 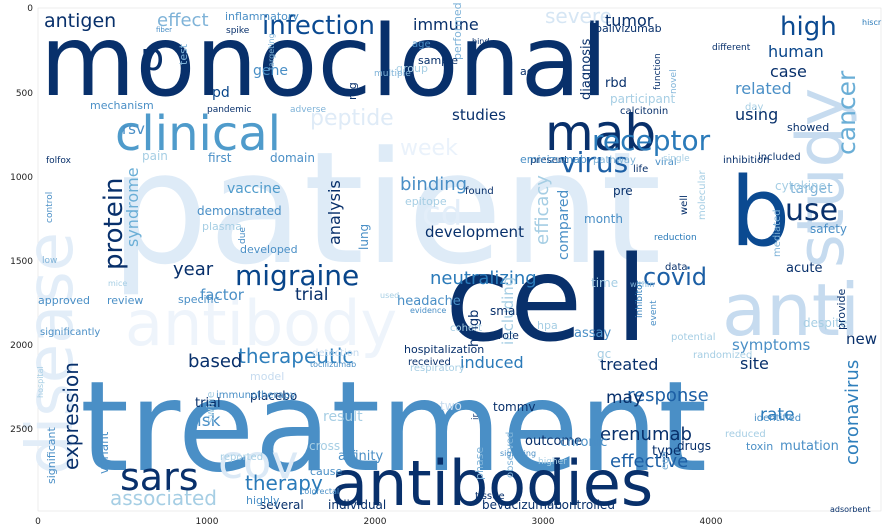 I want to click on word-emicizumab: emicizumab, so click(x=553, y=159).